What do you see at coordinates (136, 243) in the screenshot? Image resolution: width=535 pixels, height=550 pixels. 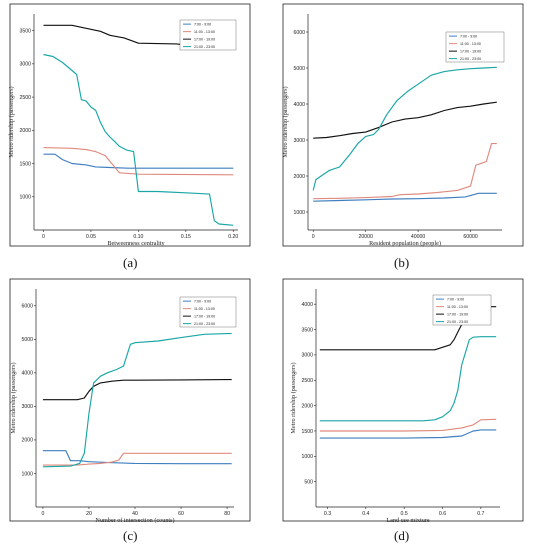 I see `x-axis-label: Betweenness centrality` at bounding box center [136, 243].